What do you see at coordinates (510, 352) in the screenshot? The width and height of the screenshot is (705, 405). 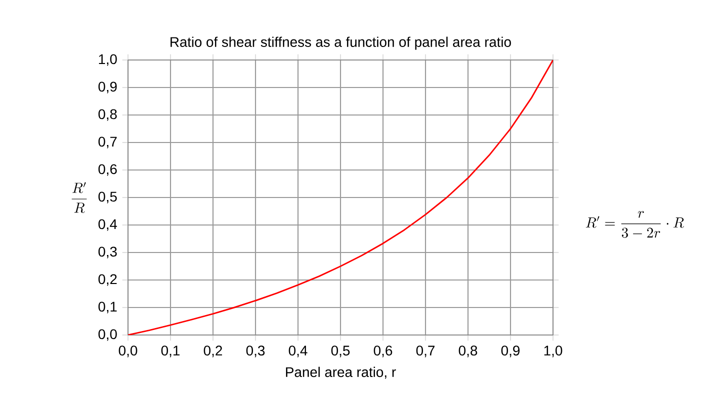 I see `x-tick-label: 0,9` at bounding box center [510, 352].